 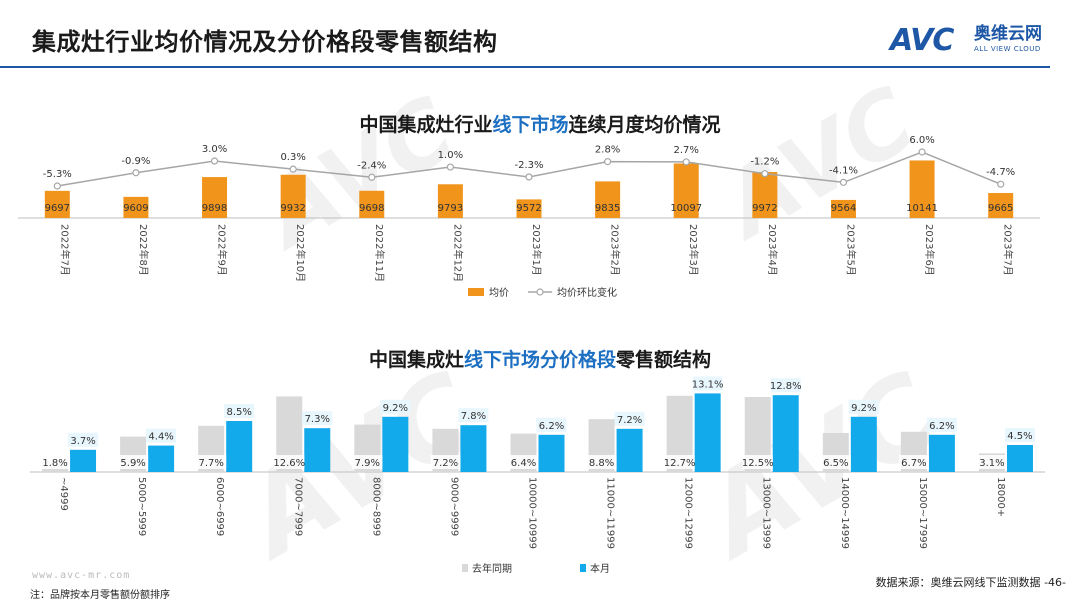 What do you see at coordinates (922, 513) in the screenshot?
I see `x-tick-label: 15000~17999` at bounding box center [922, 513].